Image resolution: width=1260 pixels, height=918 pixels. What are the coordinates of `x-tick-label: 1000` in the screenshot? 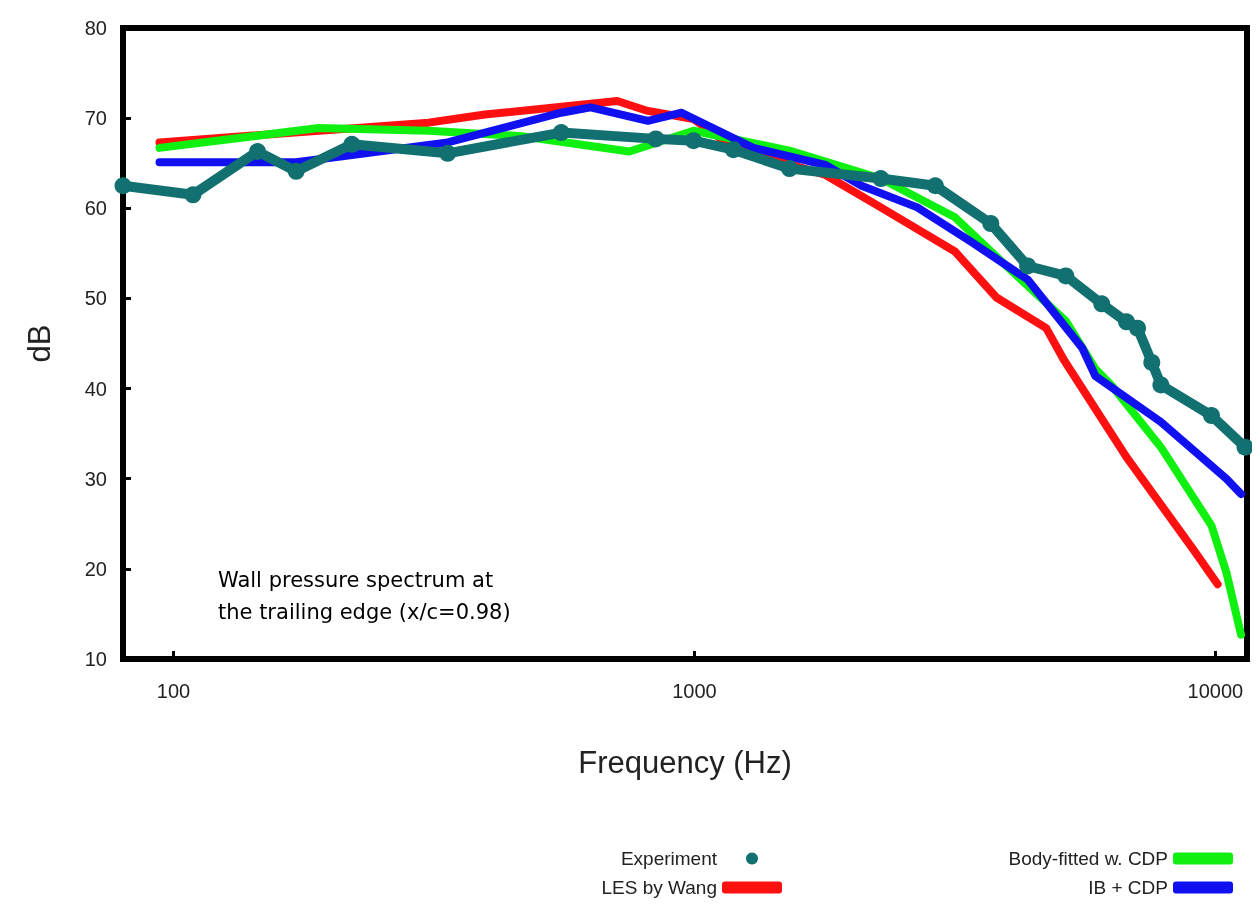 It's located at (694, 691).